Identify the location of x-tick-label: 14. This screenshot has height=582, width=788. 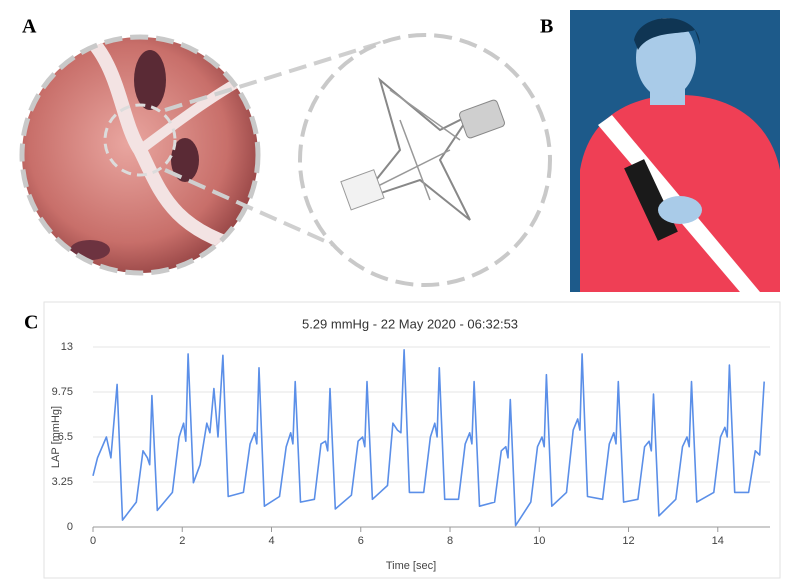
(718, 541).